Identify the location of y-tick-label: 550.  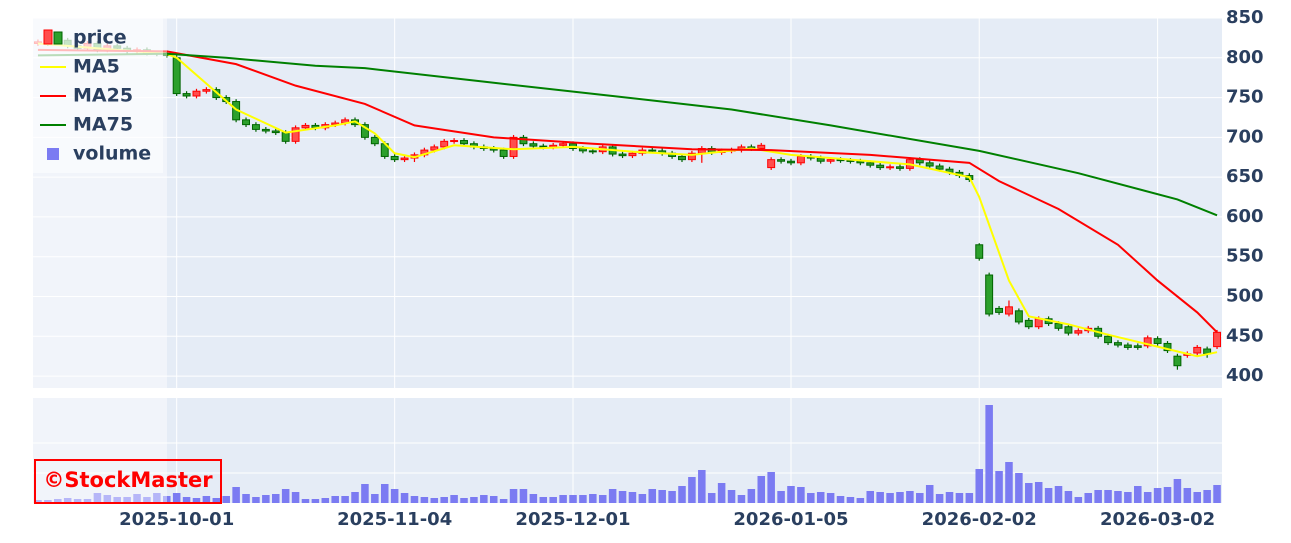
(1245, 256).